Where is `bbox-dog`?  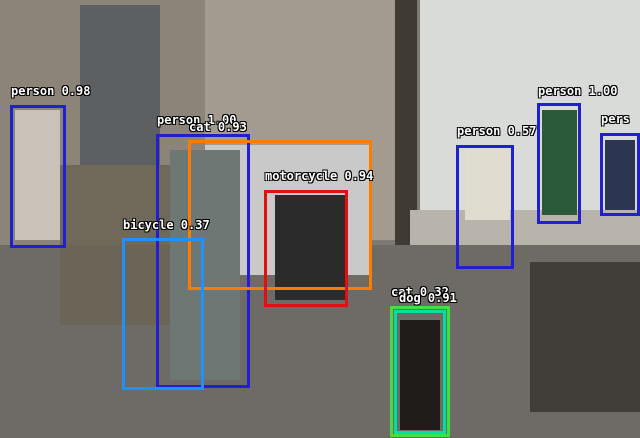 bbox-dog is located at coordinates (420, 372).